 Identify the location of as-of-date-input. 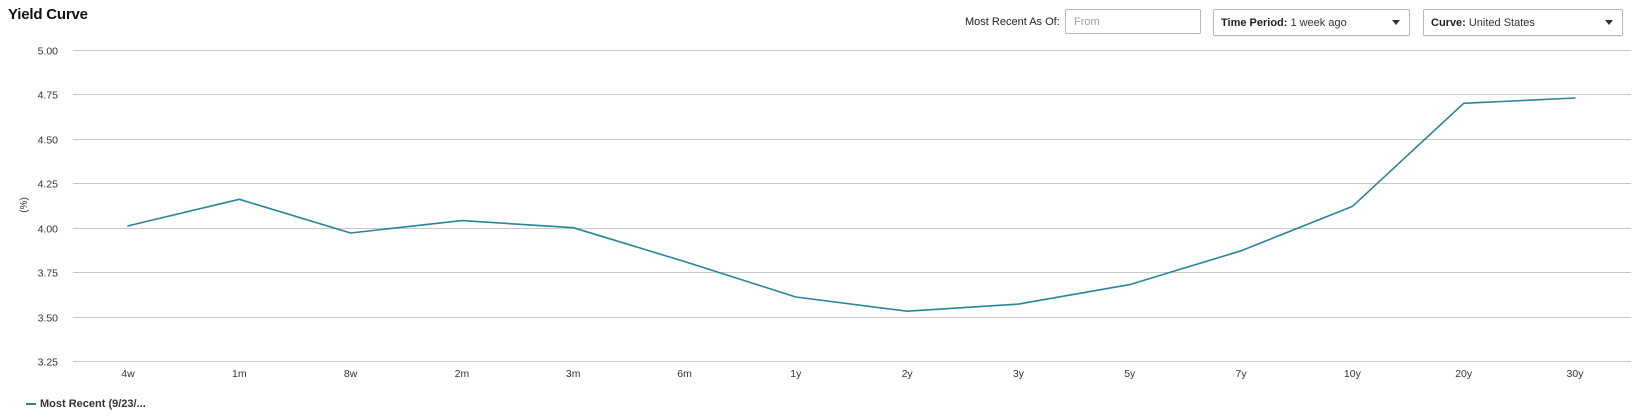
(1133, 21).